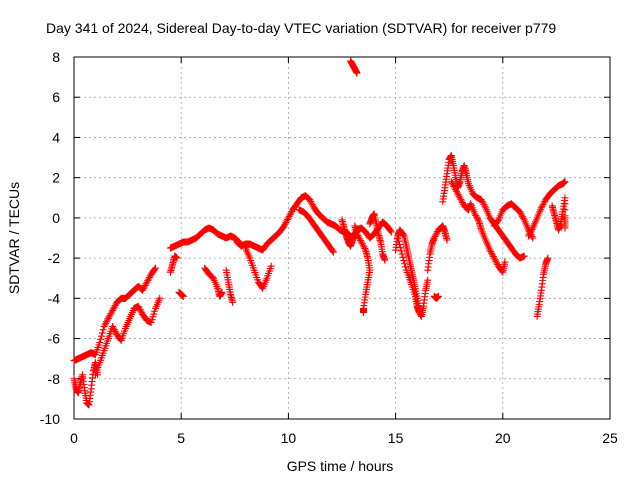 The image size is (640, 480). Describe the element at coordinates (56, 218) in the screenshot. I see `y-tick-label: 0` at that location.